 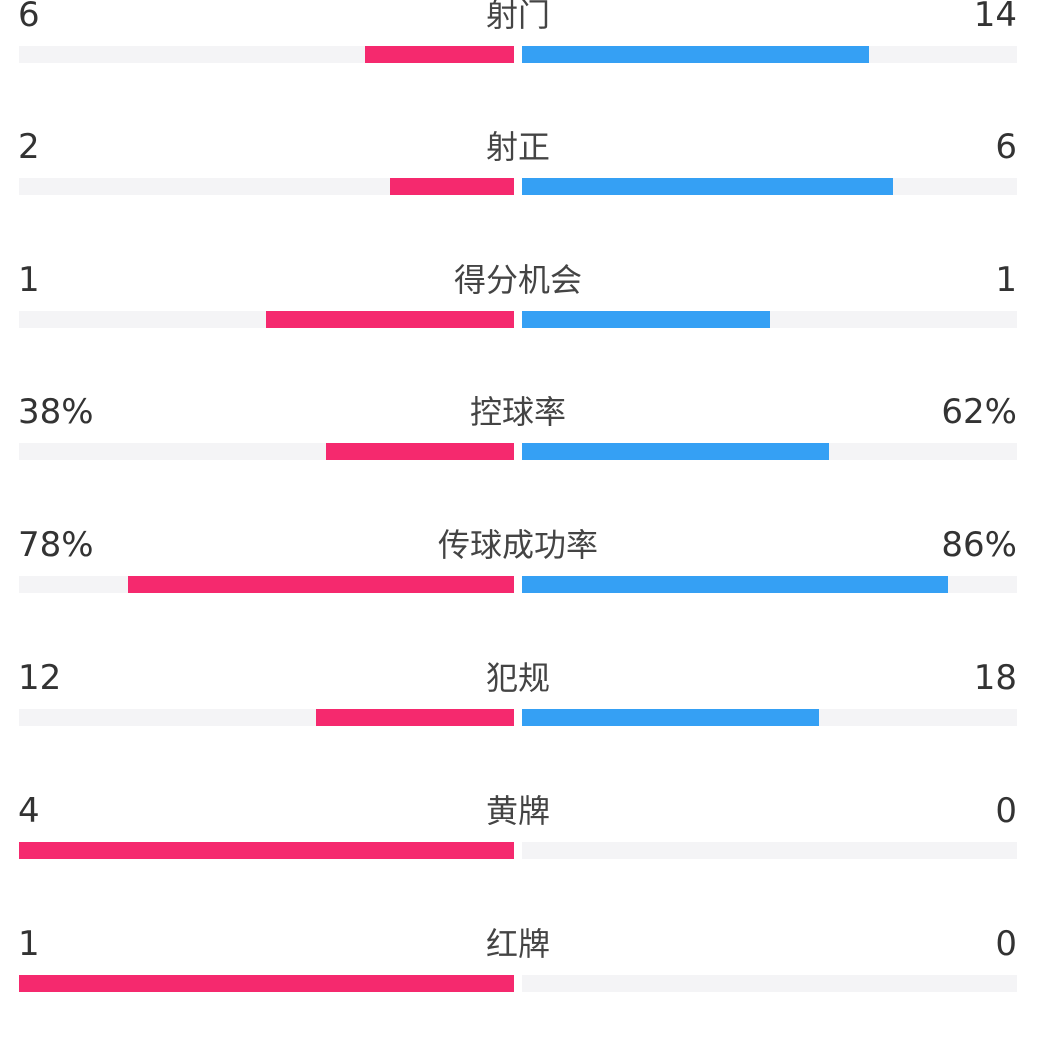 What do you see at coordinates (995, 678) in the screenshot?
I see `away-value: 18` at bounding box center [995, 678].